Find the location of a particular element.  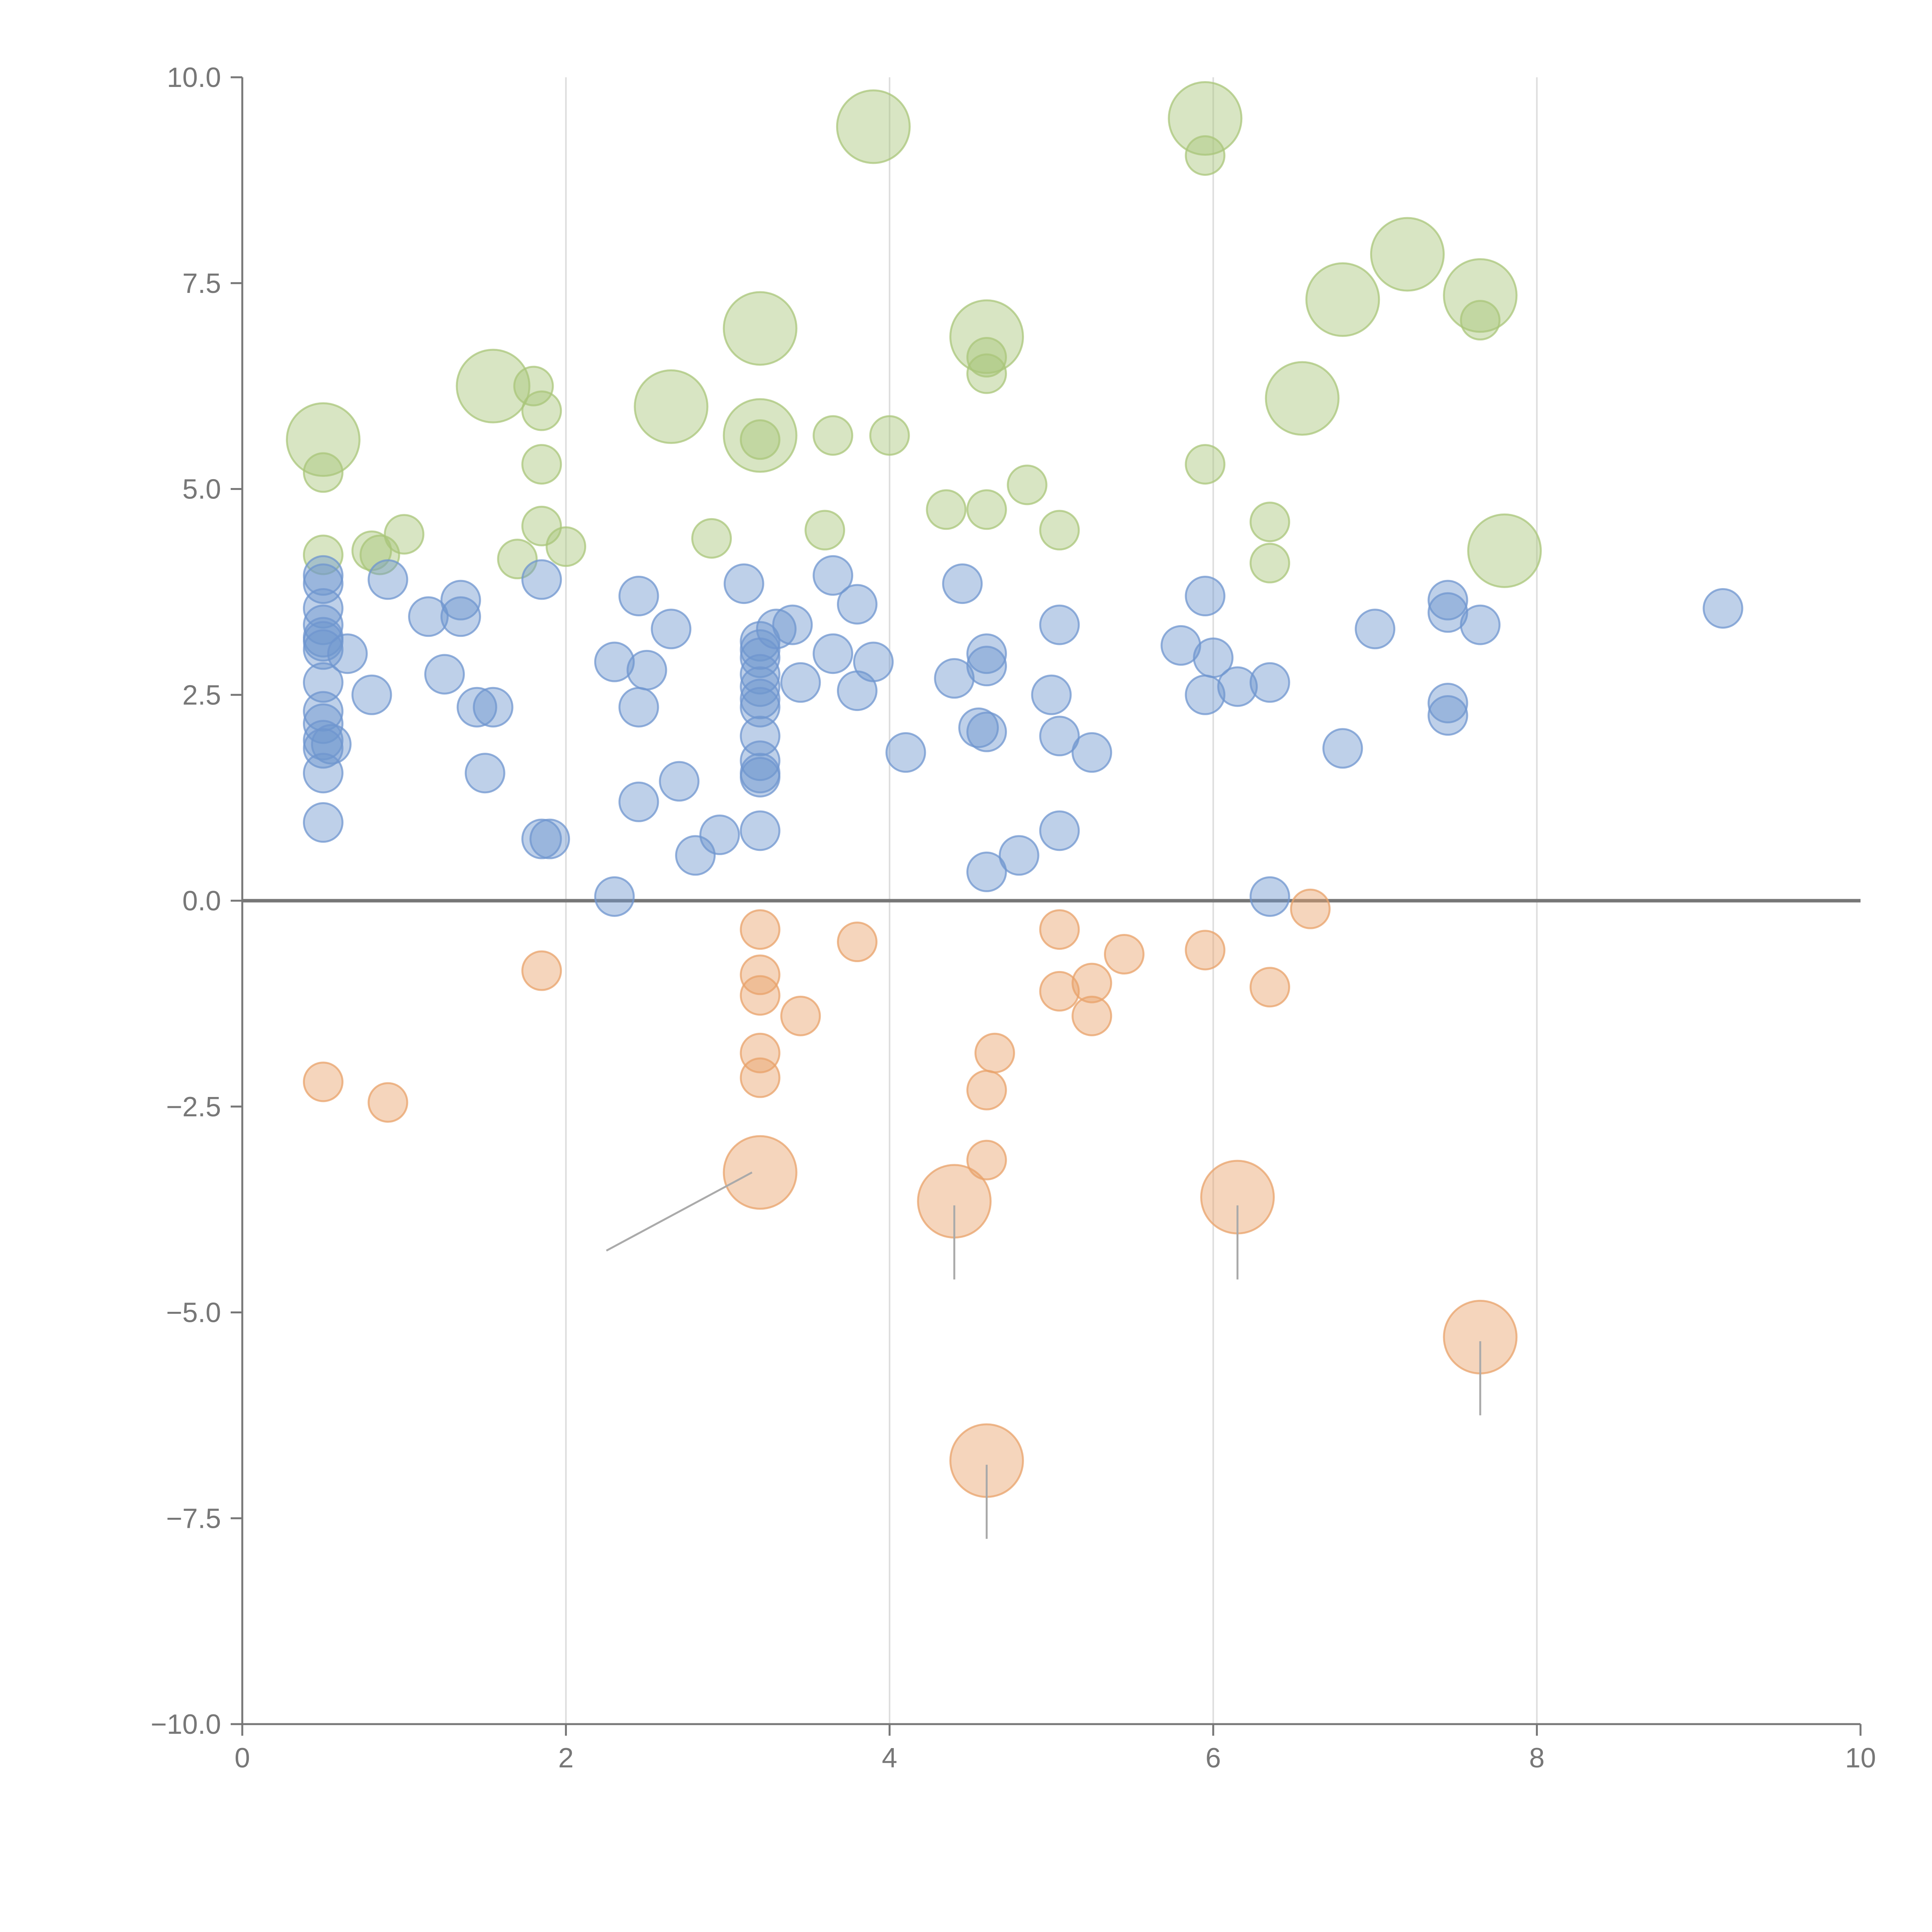

x-tick-label: 2 is located at coordinates (566, 1758).